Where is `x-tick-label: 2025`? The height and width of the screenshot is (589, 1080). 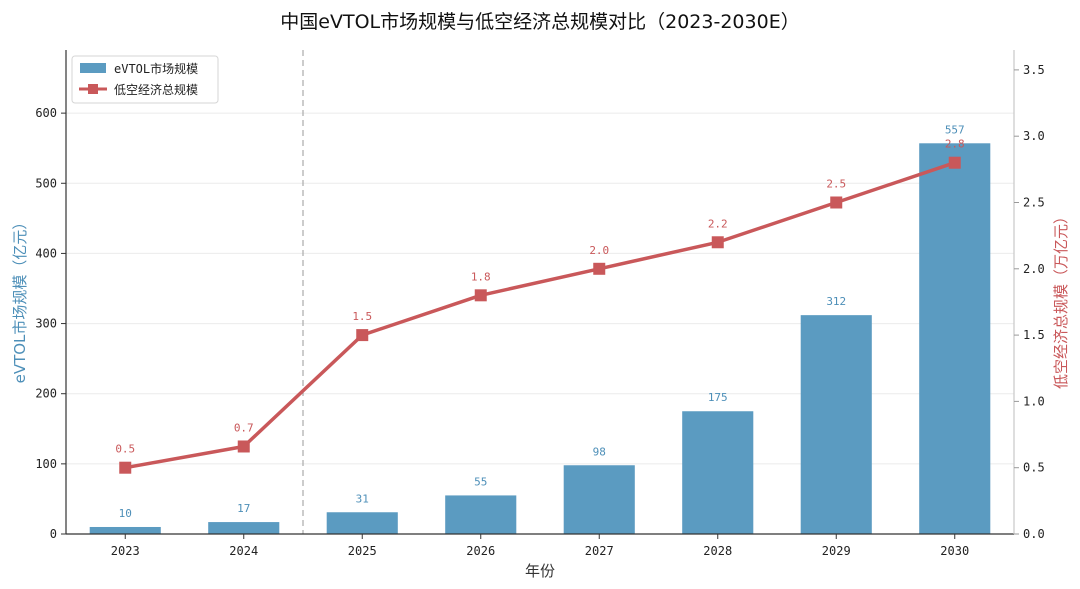 x-tick-label: 2025 is located at coordinates (362, 551).